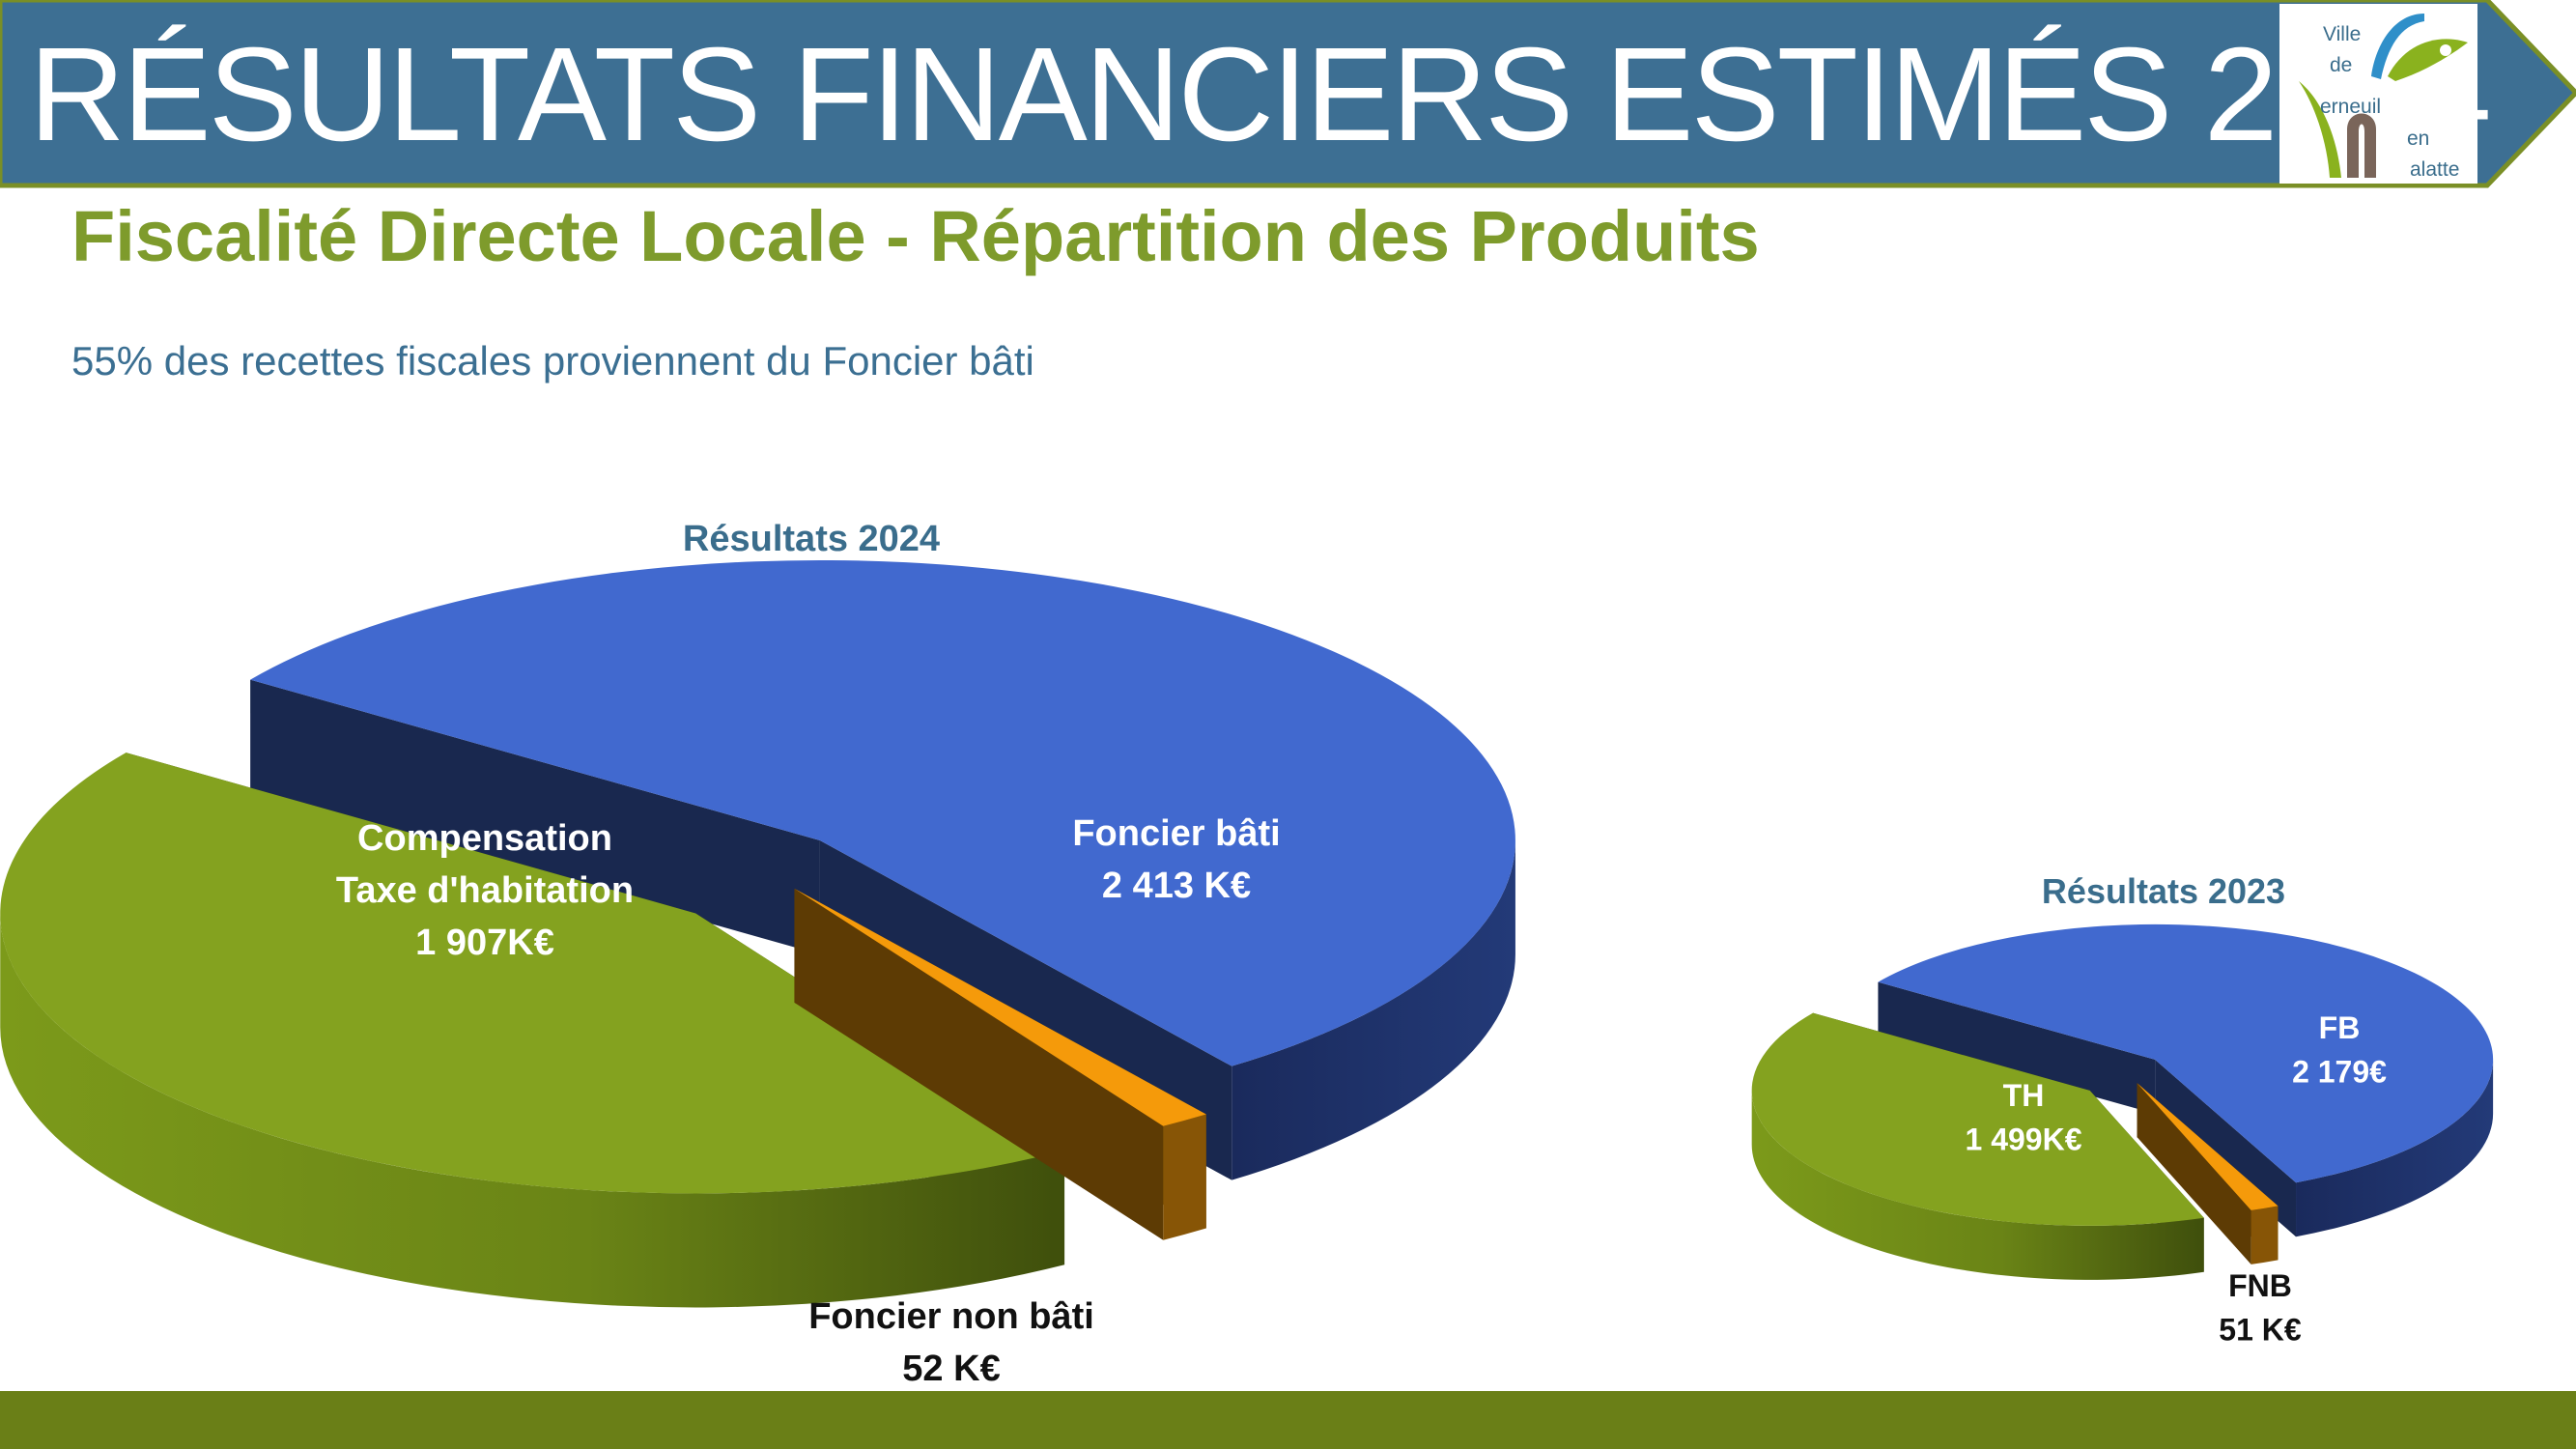 This screenshot has height=1449, width=2576. I want to click on slice-label-th: TH 1 499K€, so click(2024, 1117).